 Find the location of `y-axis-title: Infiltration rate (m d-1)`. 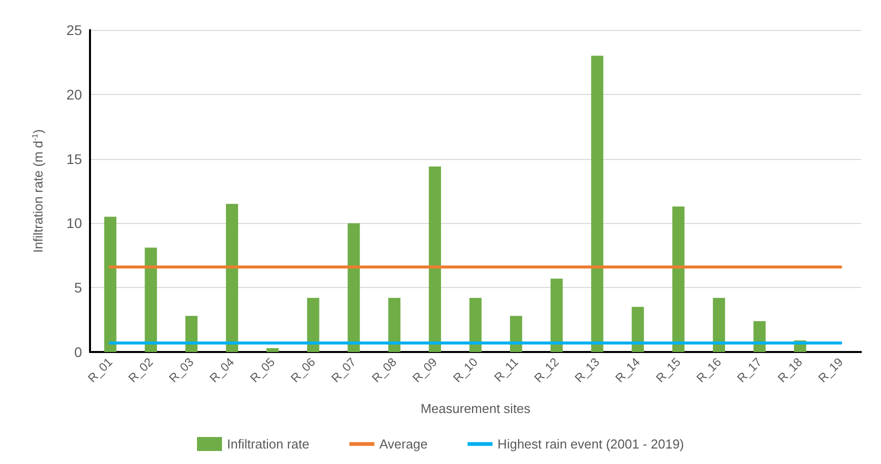

y-axis-title: Infiltration rate (m d-1) is located at coordinates (38, 191).